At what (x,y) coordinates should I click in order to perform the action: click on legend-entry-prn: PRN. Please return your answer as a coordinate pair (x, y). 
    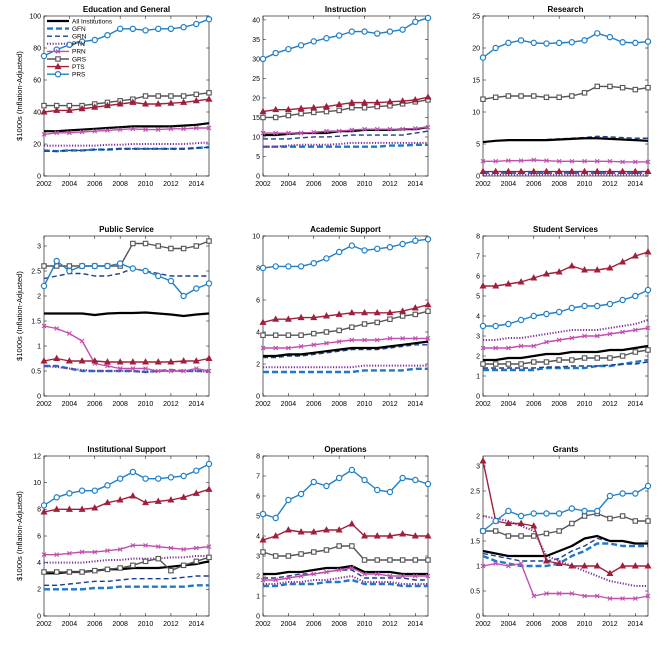
    Looking at the image, I should click on (66, 52).